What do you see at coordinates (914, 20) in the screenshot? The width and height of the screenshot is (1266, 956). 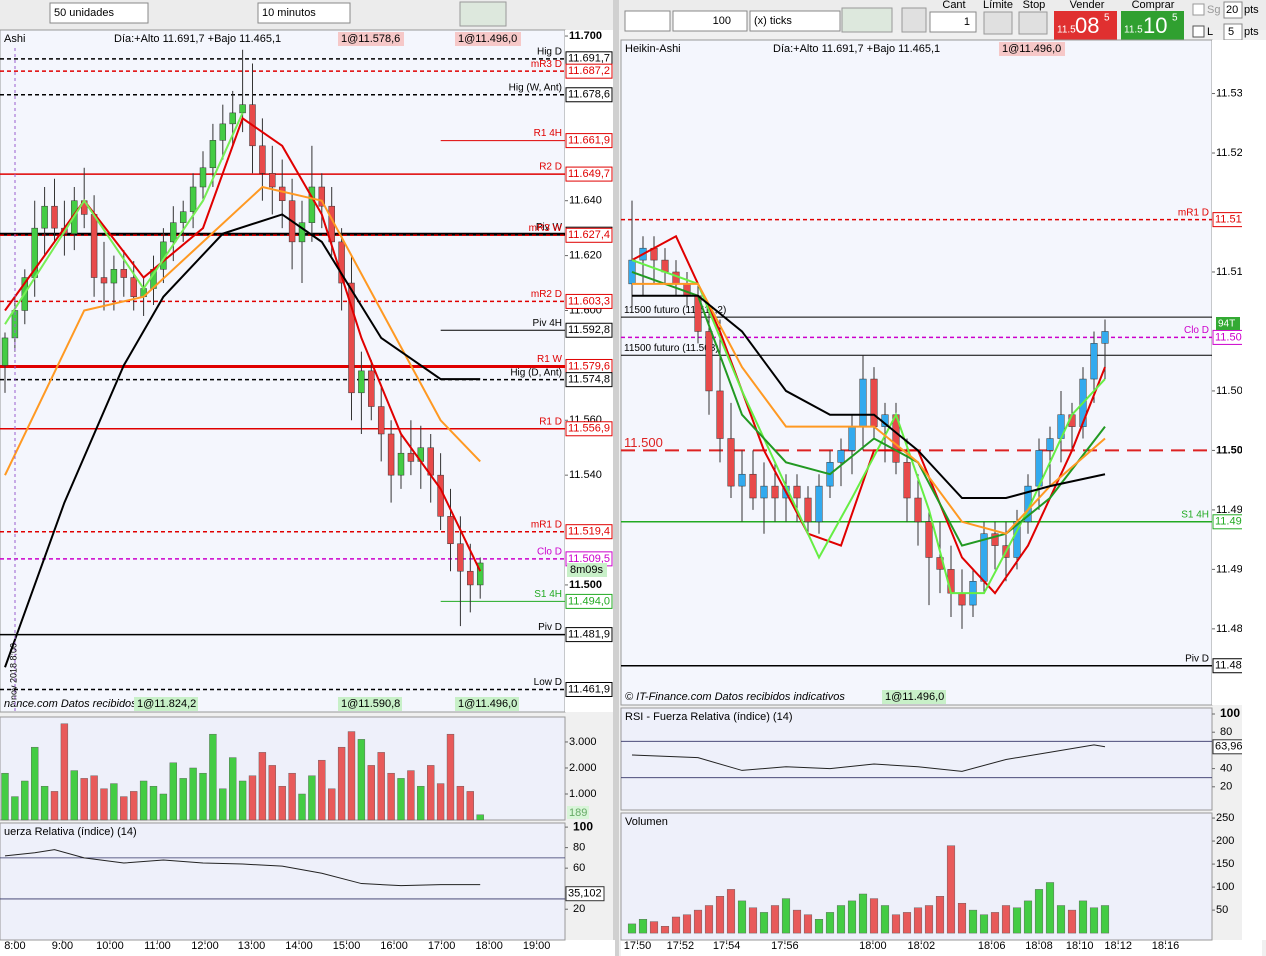 I see `tool-button` at bounding box center [914, 20].